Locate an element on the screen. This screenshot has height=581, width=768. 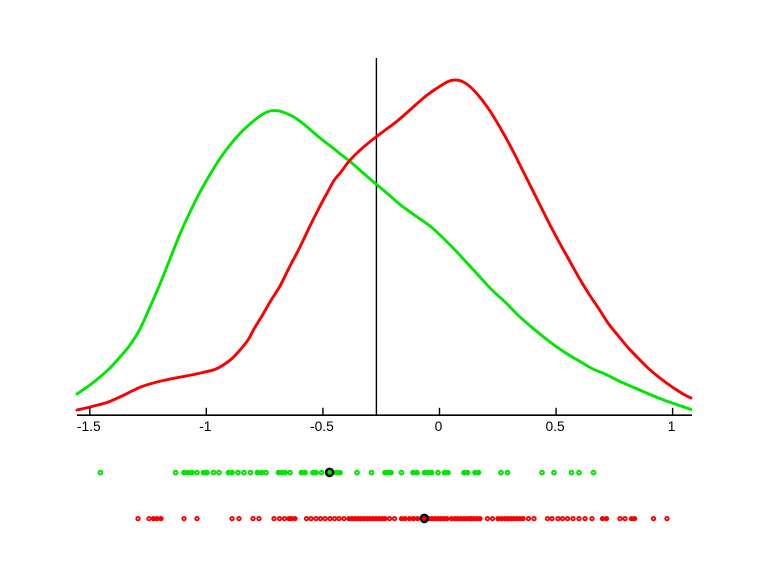
svg-text: -0.5 is located at coordinates (322, 426).